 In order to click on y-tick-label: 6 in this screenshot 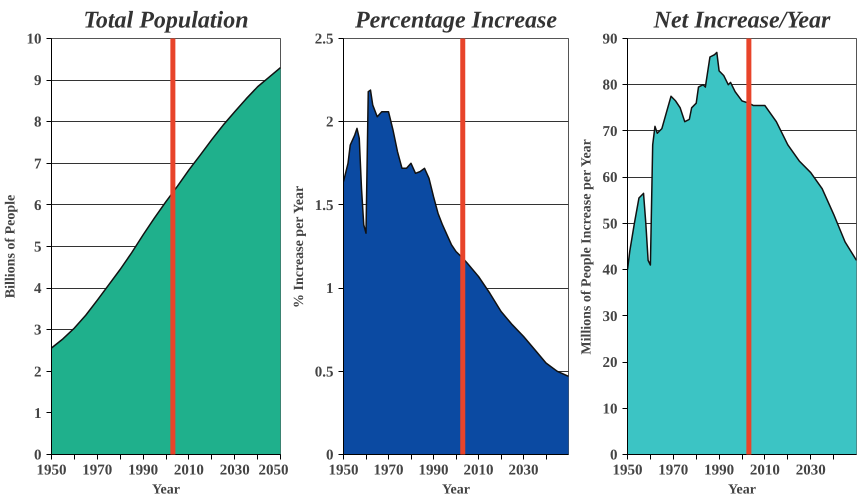, I will do `click(38, 206)`.